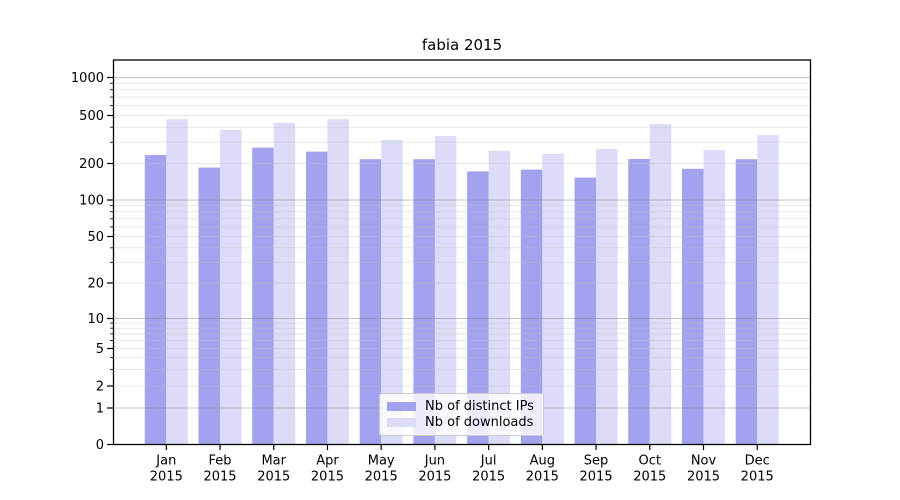 The height and width of the screenshot is (500, 900). What do you see at coordinates (462, 45) in the screenshot?
I see `chart-title: fabia 2015` at bounding box center [462, 45].